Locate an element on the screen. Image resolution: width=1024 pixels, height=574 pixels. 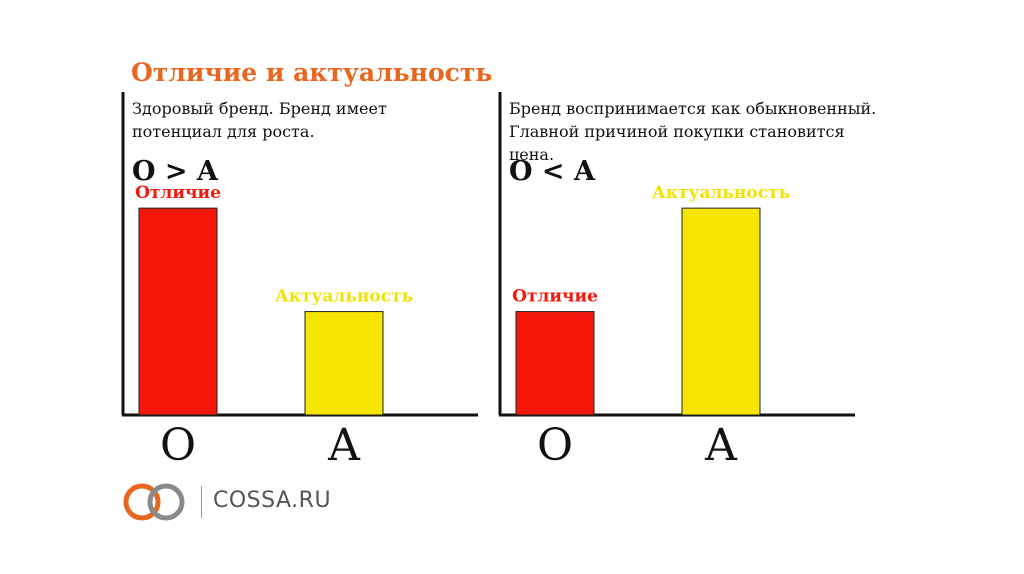
page-title: Отличие и актуальность is located at coordinates (312, 72).